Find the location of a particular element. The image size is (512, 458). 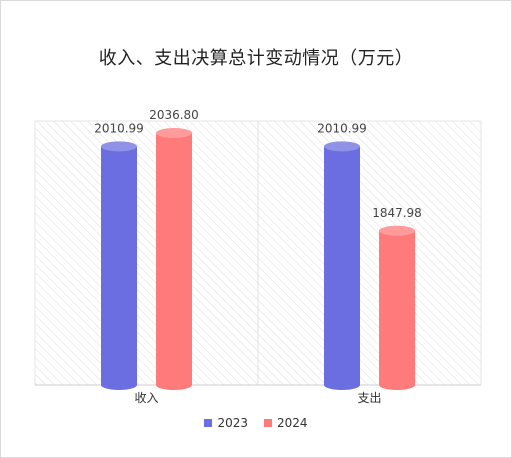

x-tick-label-income: 收入 is located at coordinates (146, 398).